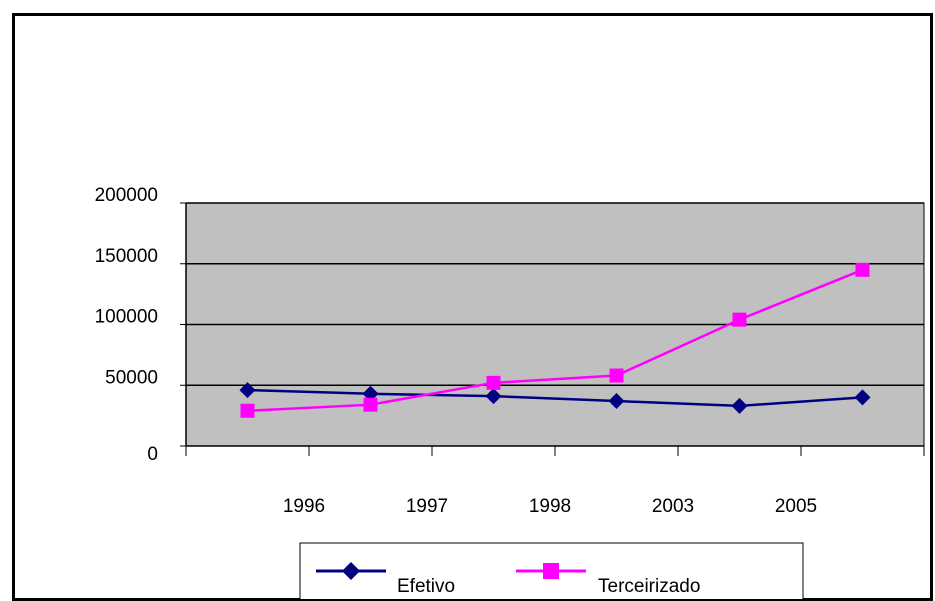 This screenshot has width=935, height=601. What do you see at coordinates (673, 506) in the screenshot?
I see `x-tick-label-2003: 2003` at bounding box center [673, 506].